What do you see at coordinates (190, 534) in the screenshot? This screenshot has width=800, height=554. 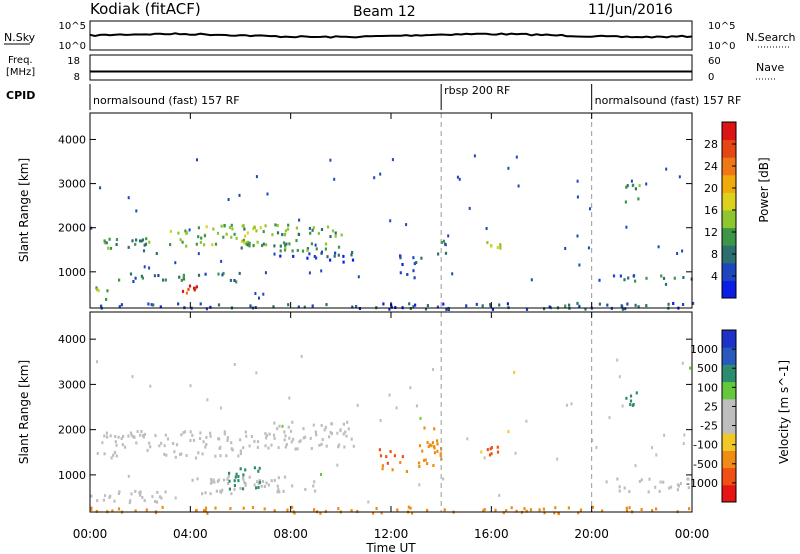 I see `x-tick-label: 04:00` at bounding box center [190, 534].